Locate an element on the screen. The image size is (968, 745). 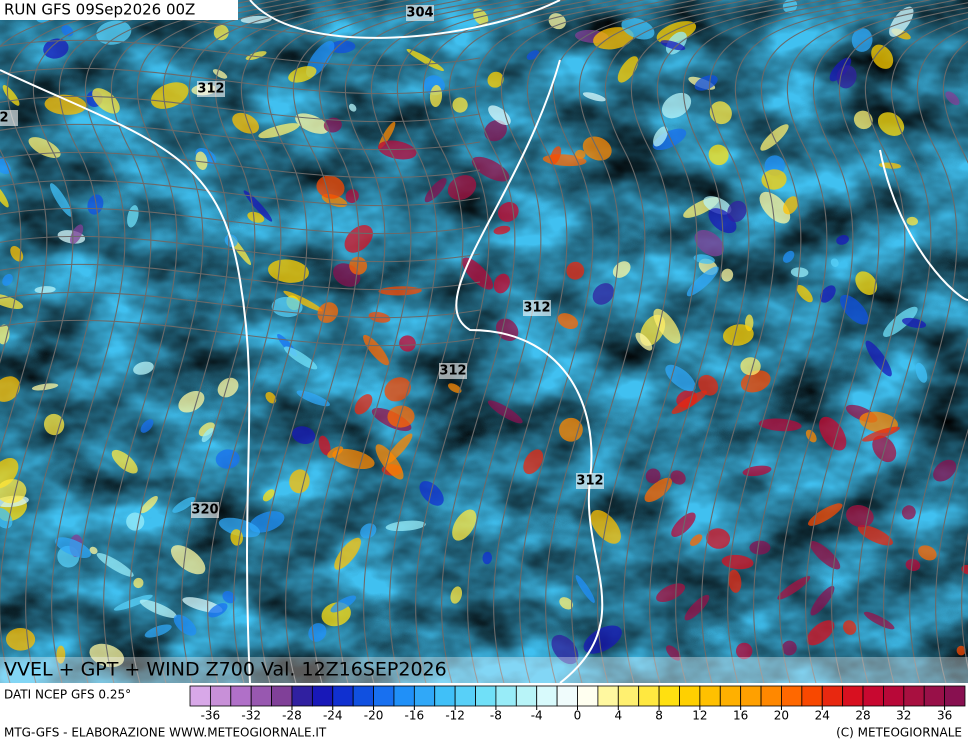
colorbar-tick-label: 32 is located at coordinates (903, 716).